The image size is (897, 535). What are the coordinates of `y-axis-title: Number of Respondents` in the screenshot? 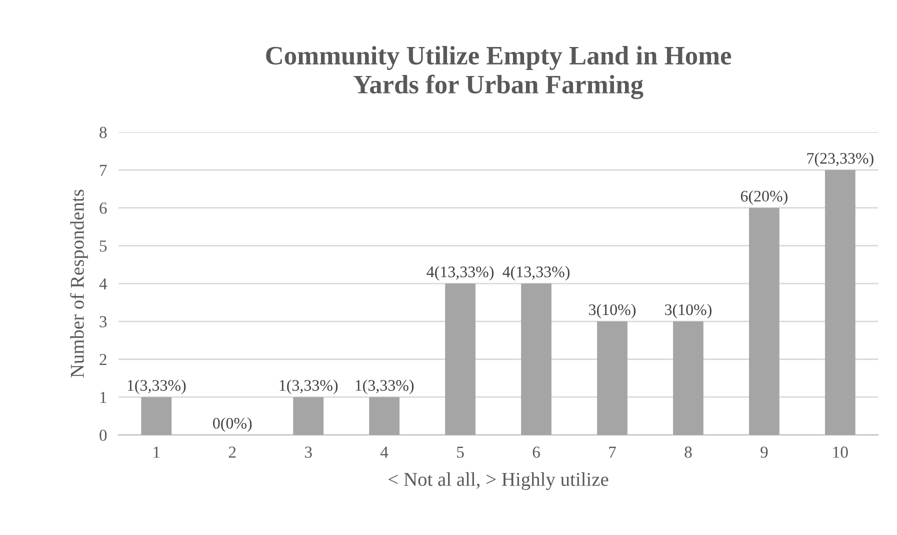 It's located at (79, 284).